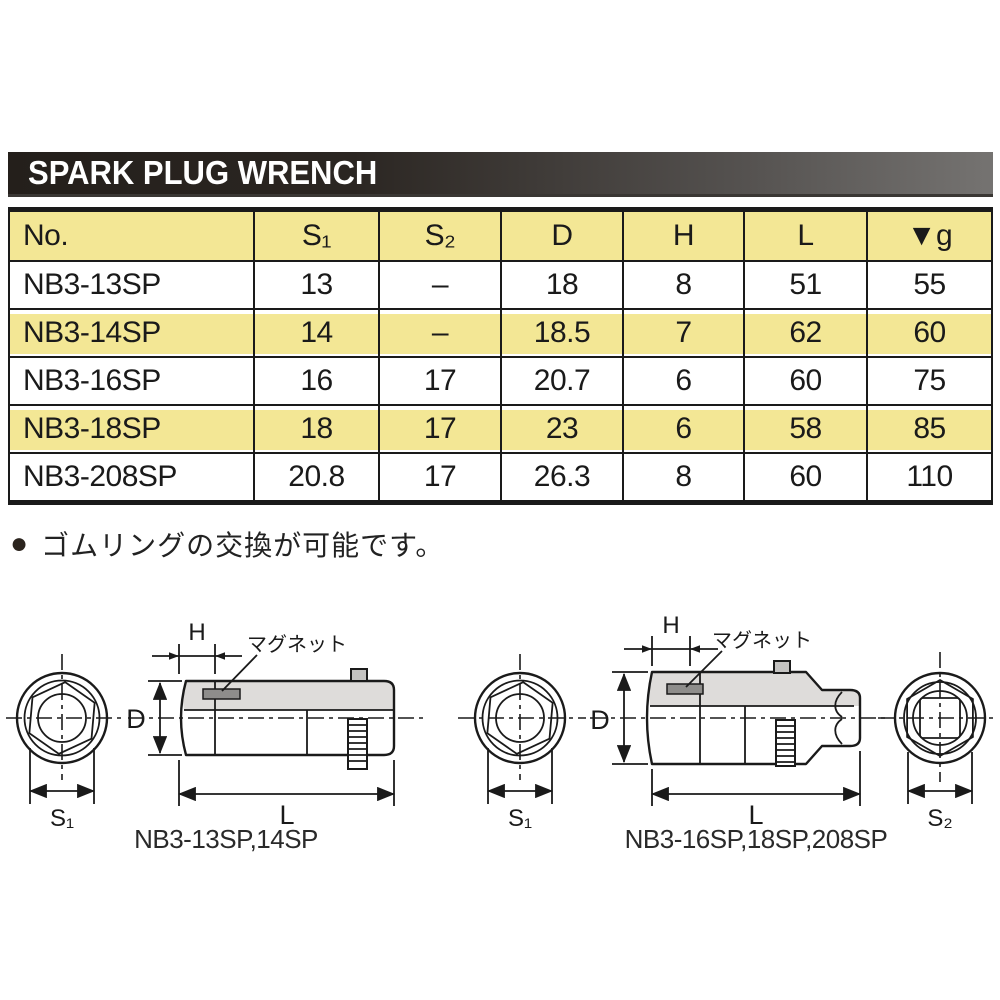 This screenshot has height=1000, width=1000. I want to click on col-header-h: H, so click(684, 236).